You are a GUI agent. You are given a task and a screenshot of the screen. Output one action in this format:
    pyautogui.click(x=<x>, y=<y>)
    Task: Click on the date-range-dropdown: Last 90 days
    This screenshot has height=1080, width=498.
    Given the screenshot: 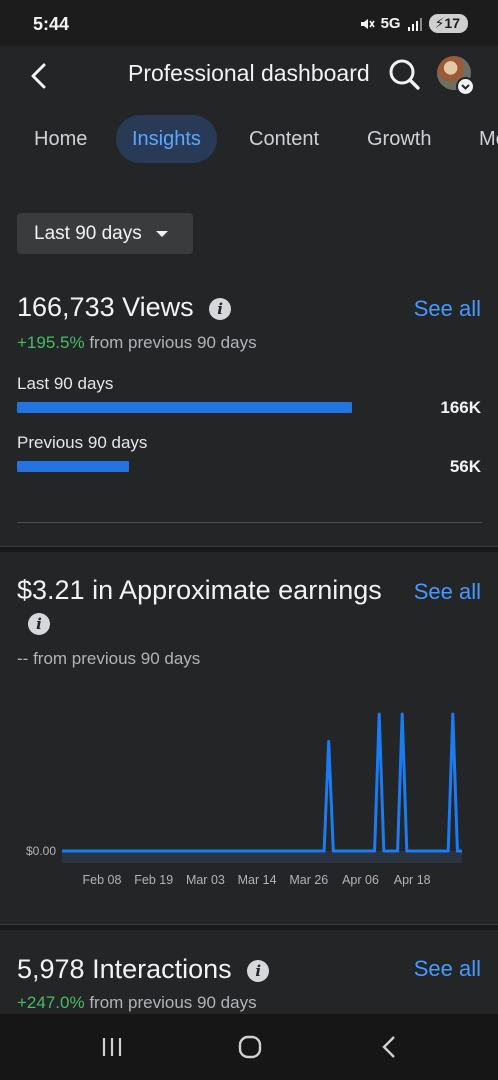 What is the action you would take?
    pyautogui.click(x=105, y=233)
    